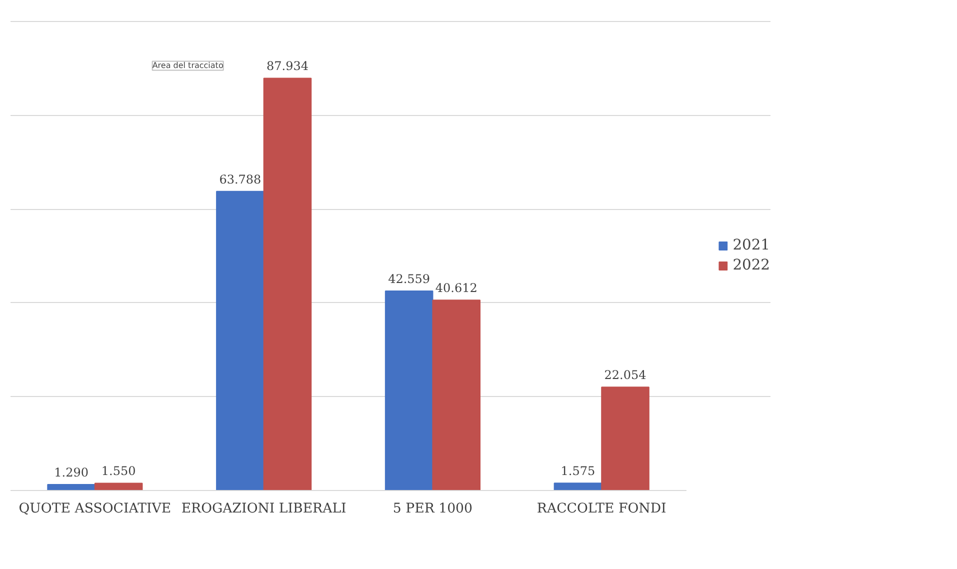 Image resolution: width=957 pixels, height=569 pixels. I want to click on x-tick-label: QUOTE ASSOCIATIVE, so click(95, 509).